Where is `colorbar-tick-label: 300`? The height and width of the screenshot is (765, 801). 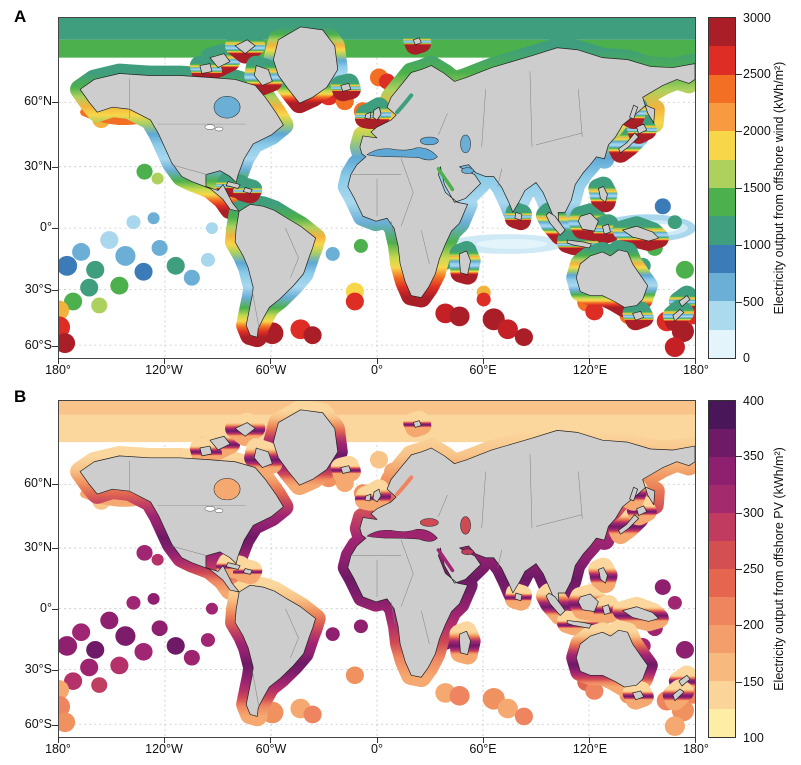 colorbar-tick-label: 300 is located at coordinates (753, 513).